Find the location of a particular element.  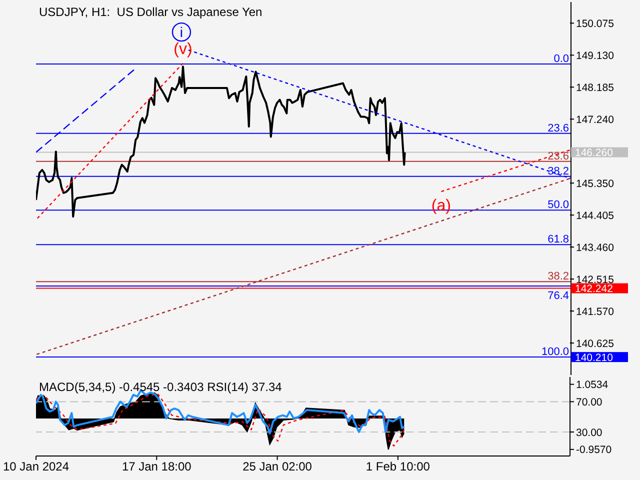

annotation: 100.0 is located at coordinates (555, 352).